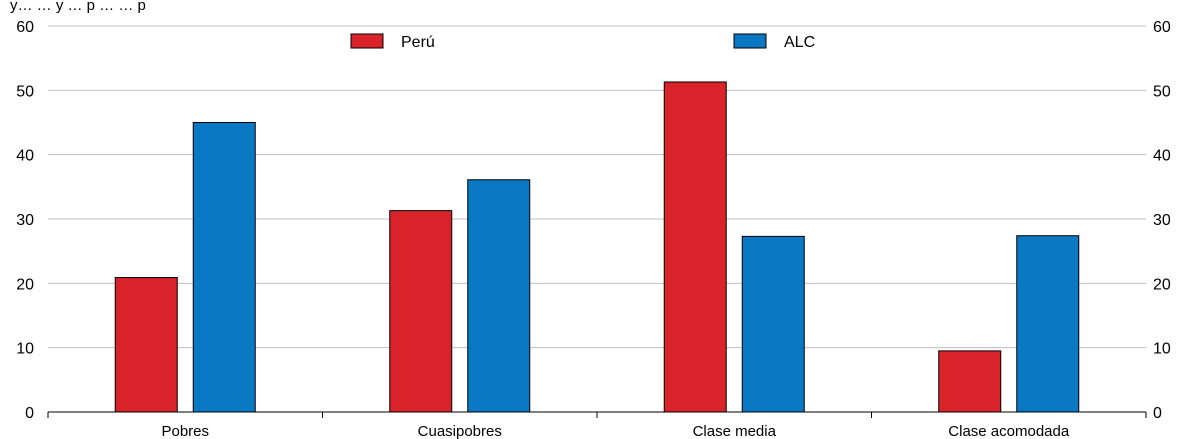 This screenshot has height=439, width=1187. What do you see at coordinates (25, 27) in the screenshot?
I see `y-tick-left-60: 60` at bounding box center [25, 27].